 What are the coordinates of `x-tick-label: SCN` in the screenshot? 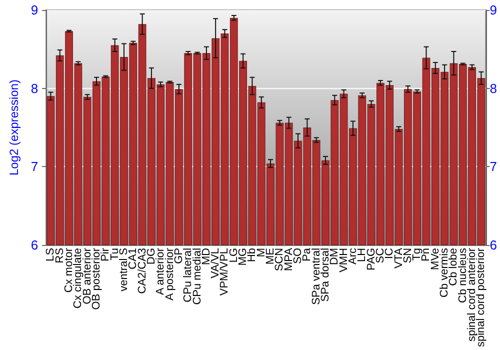 It's located at (280, 260).